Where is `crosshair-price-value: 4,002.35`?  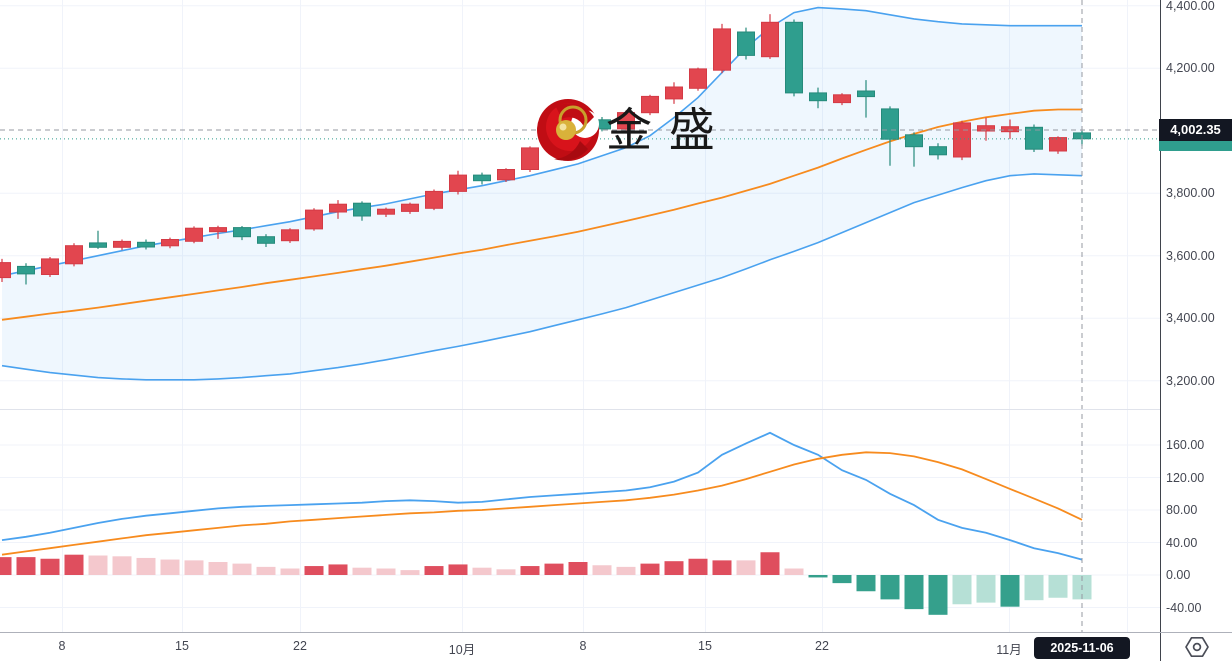
crosshair-price-value: 4,002.35 is located at coordinates (1195, 129).